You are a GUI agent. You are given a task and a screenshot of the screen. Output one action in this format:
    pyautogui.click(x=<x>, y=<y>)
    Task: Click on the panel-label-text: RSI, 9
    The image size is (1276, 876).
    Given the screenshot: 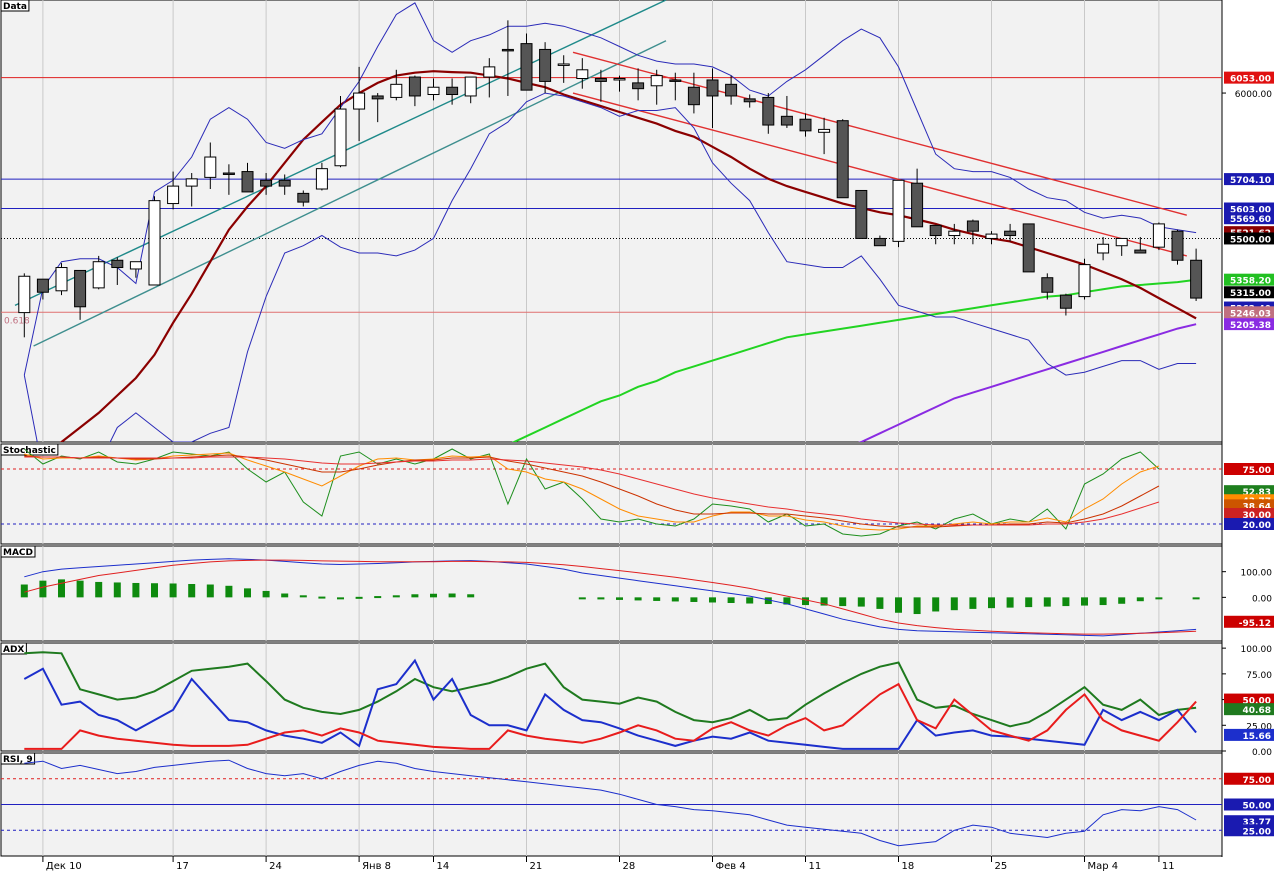 What is the action you would take?
    pyautogui.click(x=18, y=760)
    